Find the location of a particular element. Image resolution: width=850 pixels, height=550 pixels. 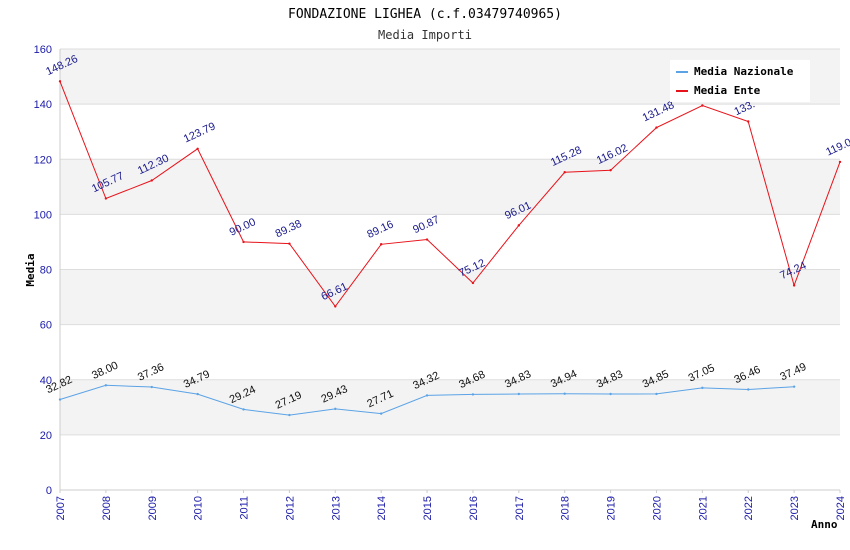

chart-subtitle: Media Importi is located at coordinates (425, 35).